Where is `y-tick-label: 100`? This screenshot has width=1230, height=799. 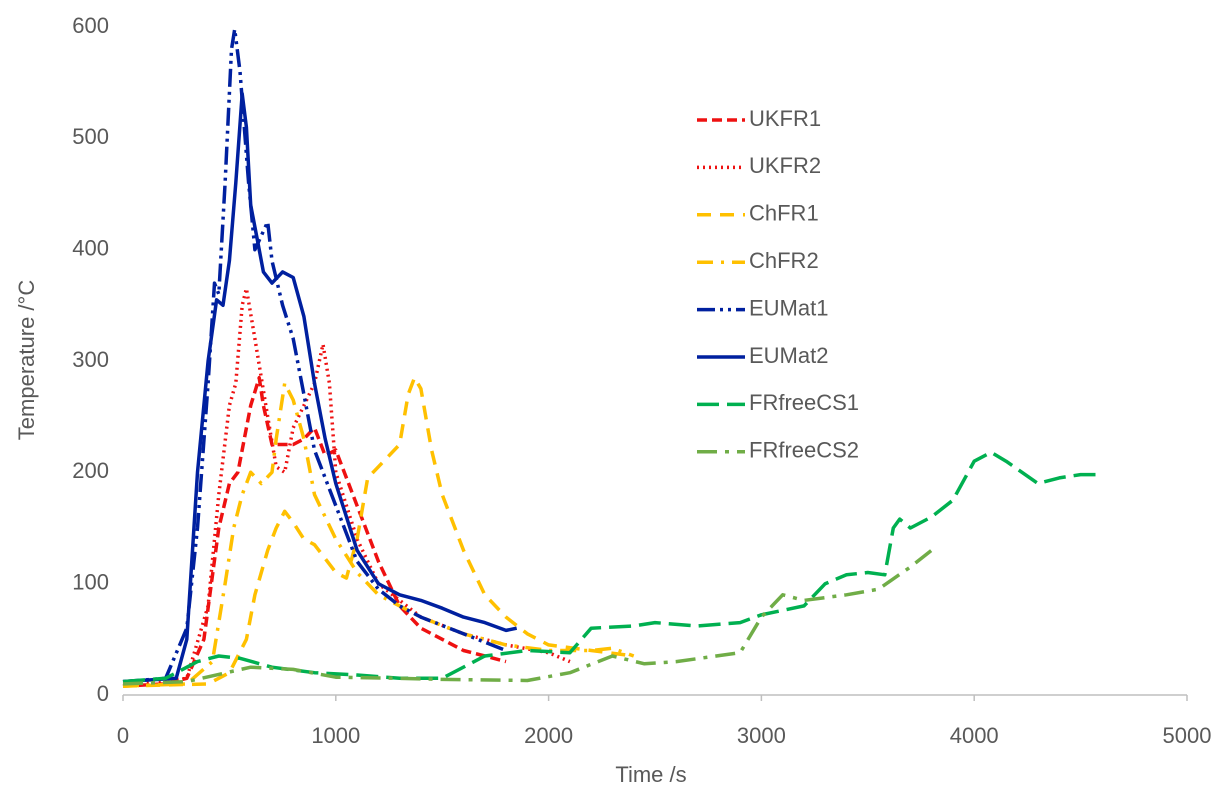 y-tick-label: 100 is located at coordinates (90, 581).